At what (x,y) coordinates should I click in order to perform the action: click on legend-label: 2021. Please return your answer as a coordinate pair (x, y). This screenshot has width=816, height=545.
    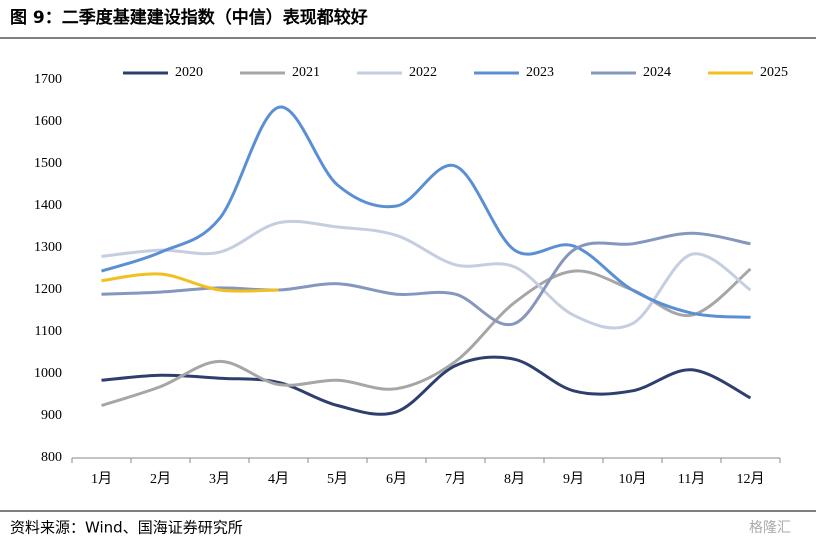
    Looking at the image, I should click on (306, 72).